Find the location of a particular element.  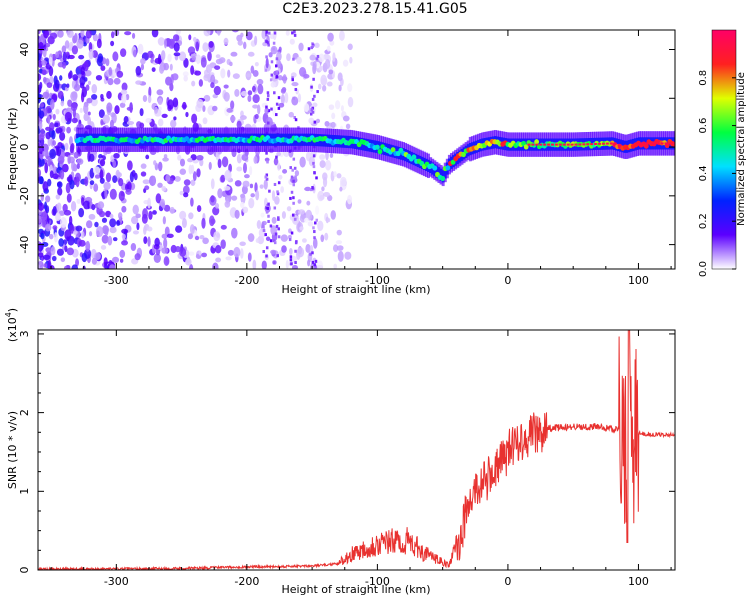

y-tick-label: 1 is located at coordinates (24, 491).